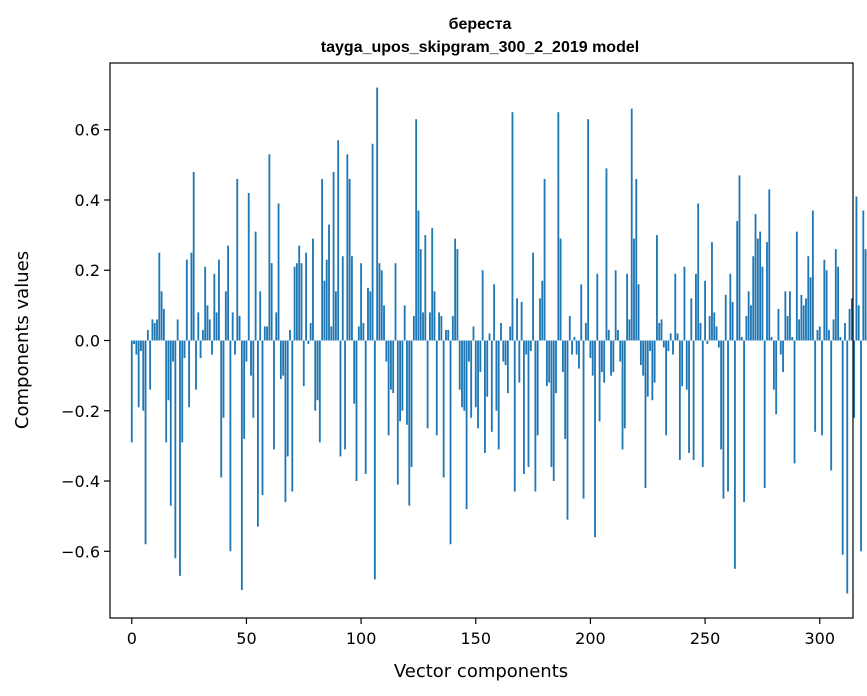  Describe the element at coordinates (87, 270) in the screenshot. I see `y-tick-label: 0.2` at that location.